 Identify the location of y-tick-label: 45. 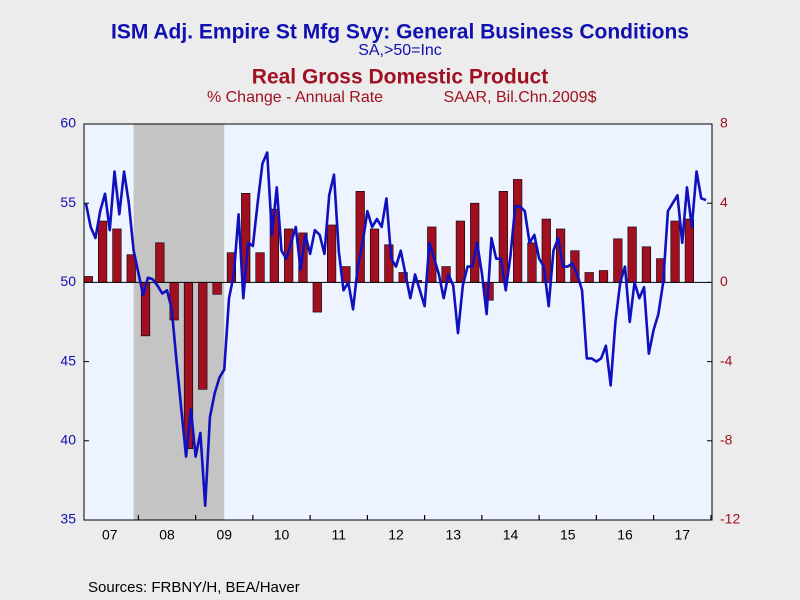
(68, 360).